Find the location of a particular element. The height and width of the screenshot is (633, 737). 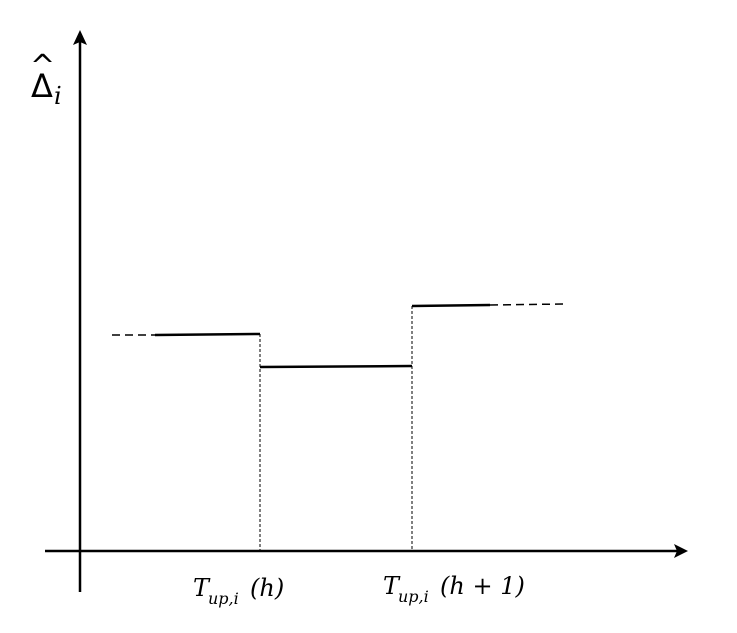

x-tick-label-h-argument: (h) is located at coordinates (267, 588).